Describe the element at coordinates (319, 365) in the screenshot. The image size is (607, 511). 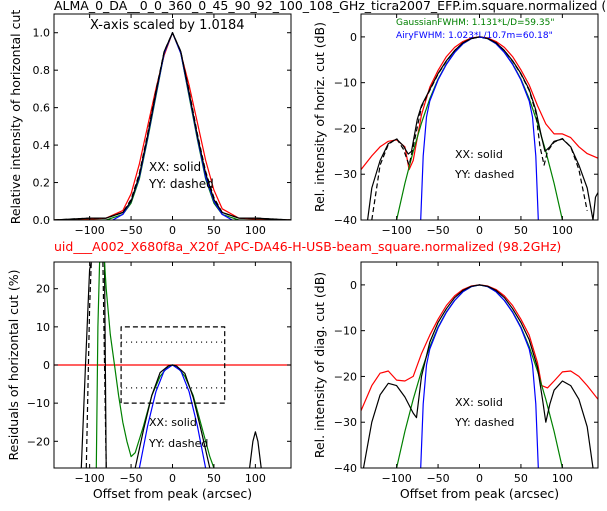
I see `y-axis-label: Rel. intensity of diag. cut (dB)` at that location.